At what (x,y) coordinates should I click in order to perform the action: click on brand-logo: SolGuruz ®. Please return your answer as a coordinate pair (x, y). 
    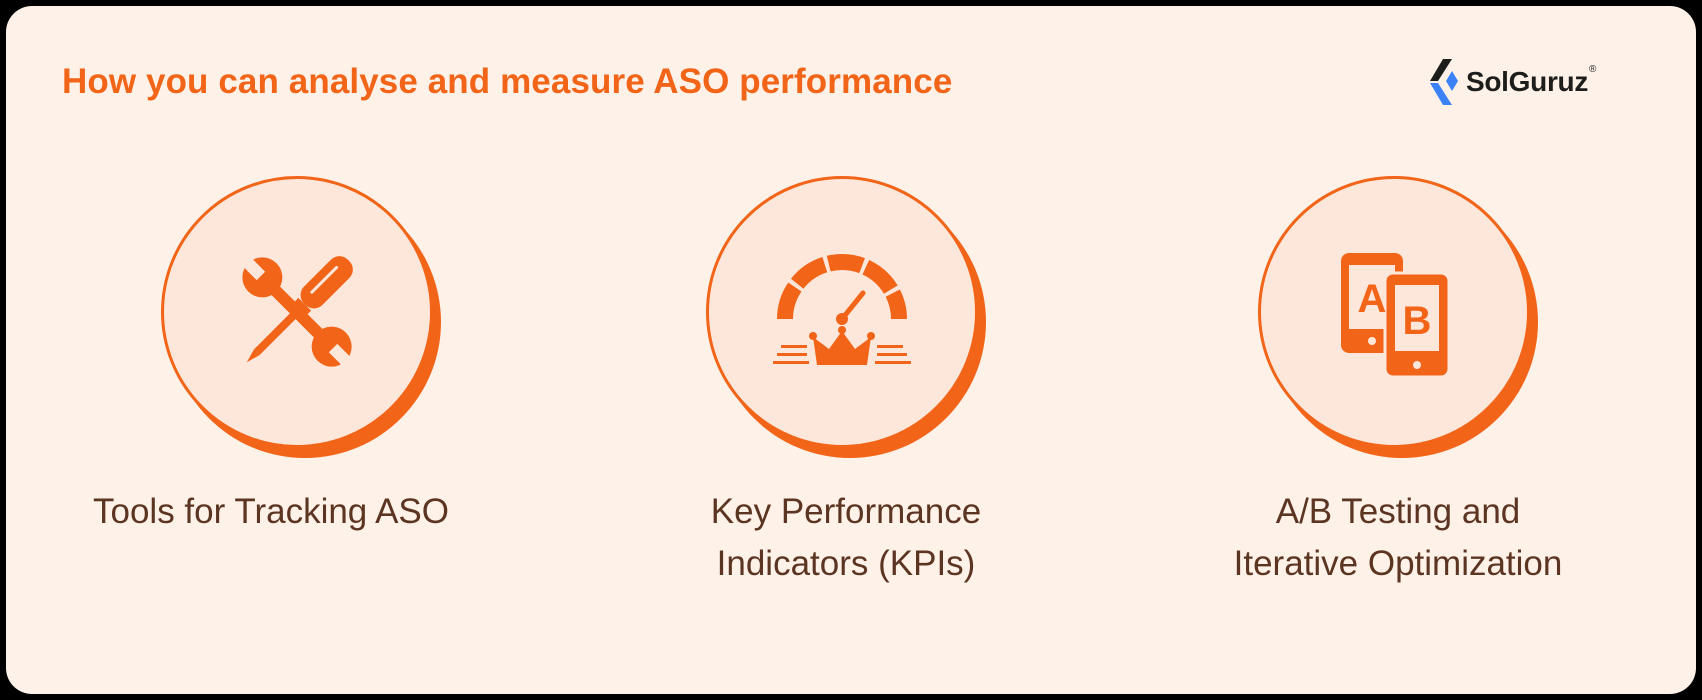
    Looking at the image, I should click on (1511, 82).